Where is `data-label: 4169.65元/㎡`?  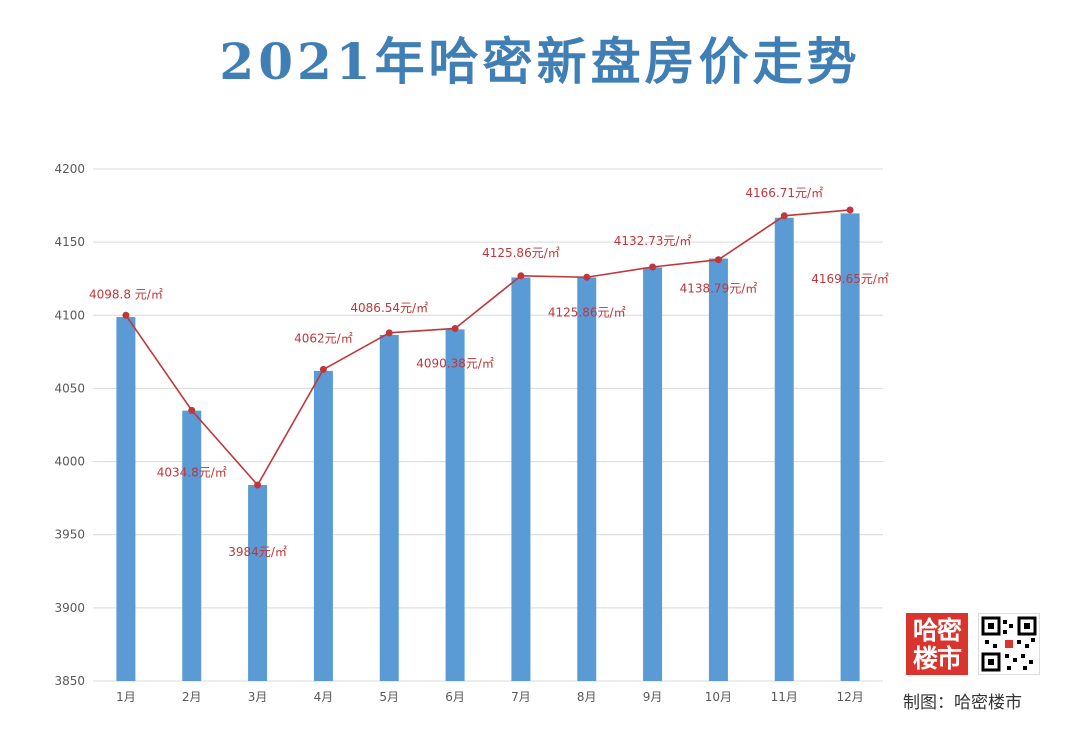 data-label: 4169.65元/㎡ is located at coordinates (850, 279).